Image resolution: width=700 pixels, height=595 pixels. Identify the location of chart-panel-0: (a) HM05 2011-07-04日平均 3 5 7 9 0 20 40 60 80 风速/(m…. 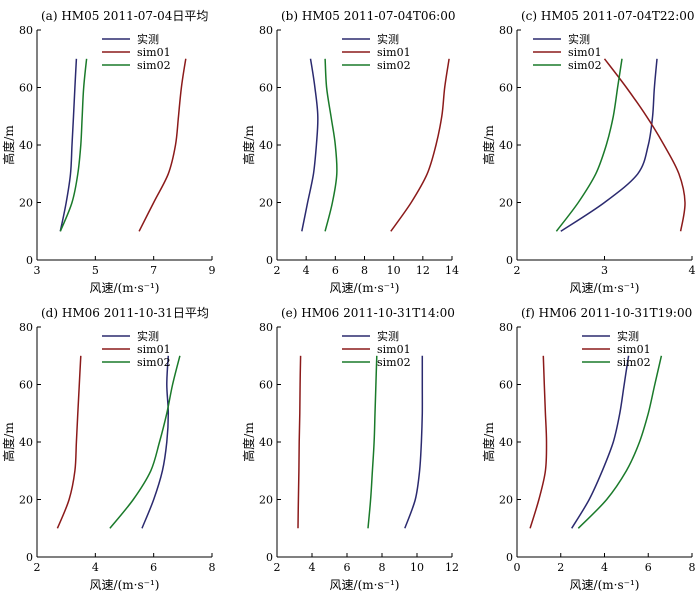
(108, 152).